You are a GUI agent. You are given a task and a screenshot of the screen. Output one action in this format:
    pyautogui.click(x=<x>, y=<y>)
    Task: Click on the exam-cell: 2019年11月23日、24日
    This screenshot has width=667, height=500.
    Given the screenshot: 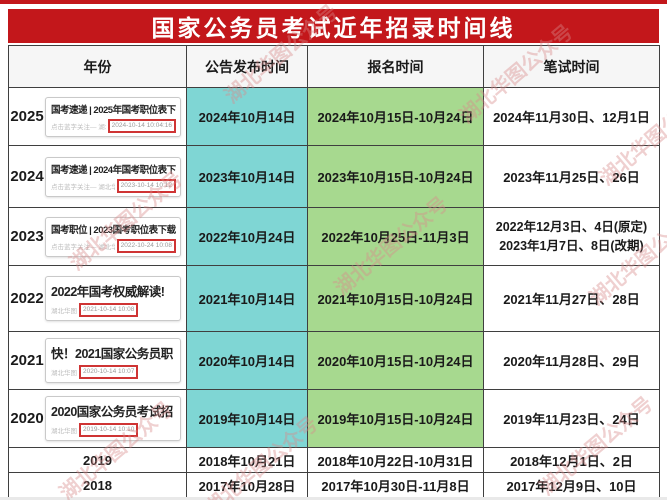 What is the action you would take?
    pyautogui.click(x=572, y=419)
    